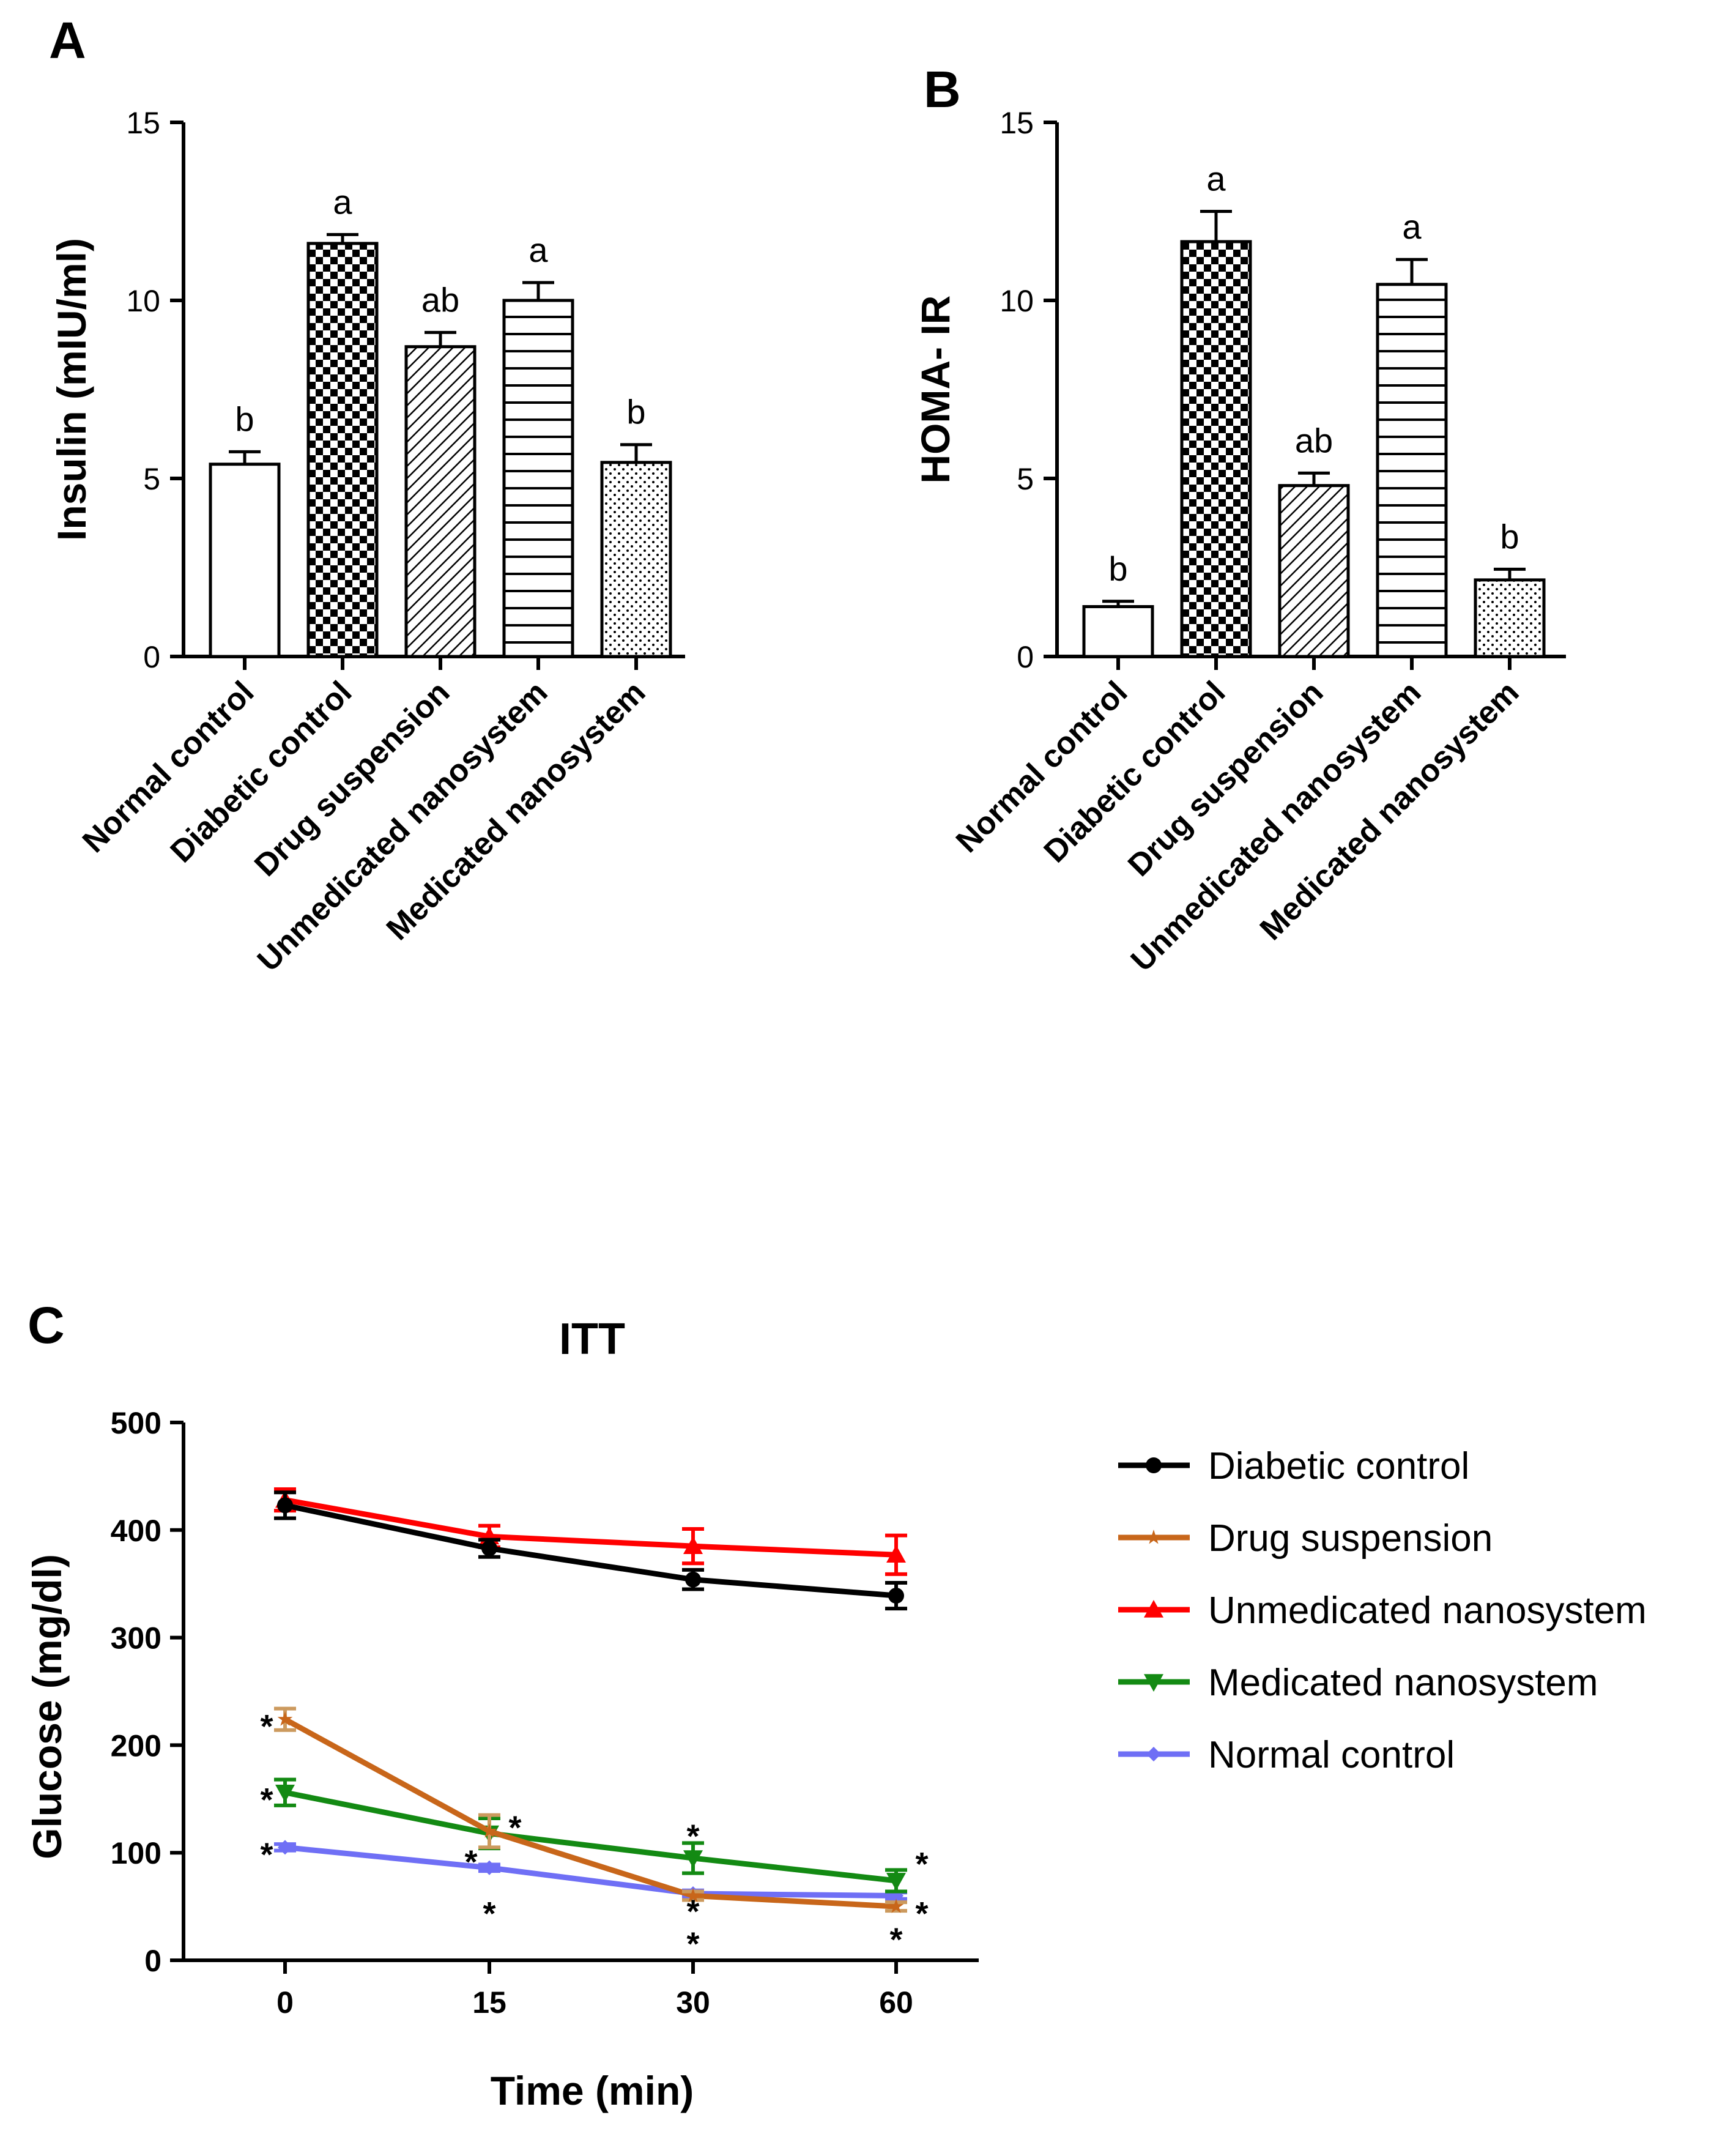 Image resolution: width=1736 pixels, height=2142 pixels. I want to click on legend-label: Drug suspension, so click(1350, 1538).